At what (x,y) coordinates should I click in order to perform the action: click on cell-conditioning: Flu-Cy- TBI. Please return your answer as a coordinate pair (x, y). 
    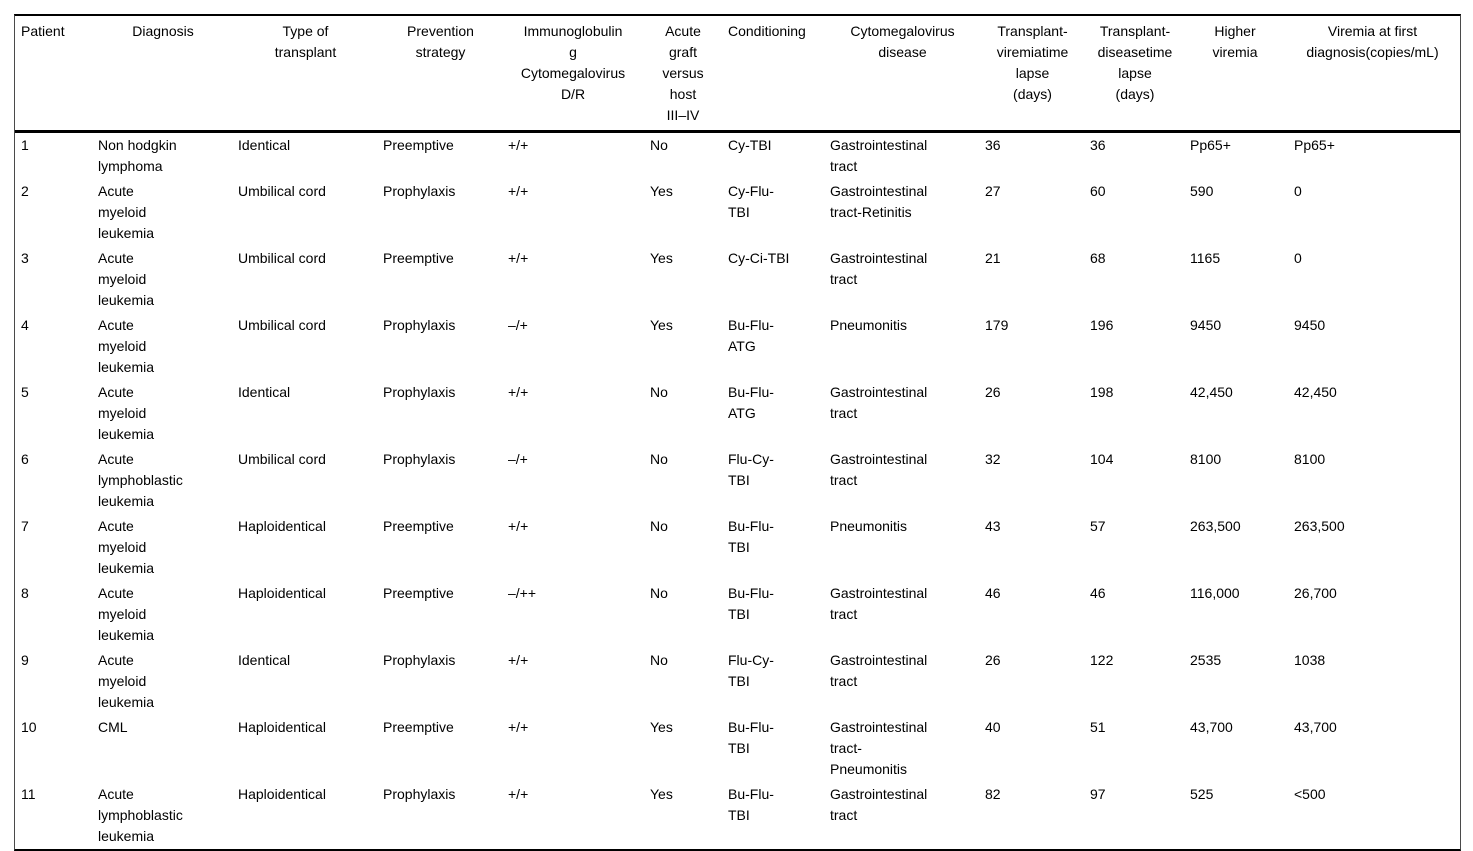
    Looking at the image, I should click on (751, 469).